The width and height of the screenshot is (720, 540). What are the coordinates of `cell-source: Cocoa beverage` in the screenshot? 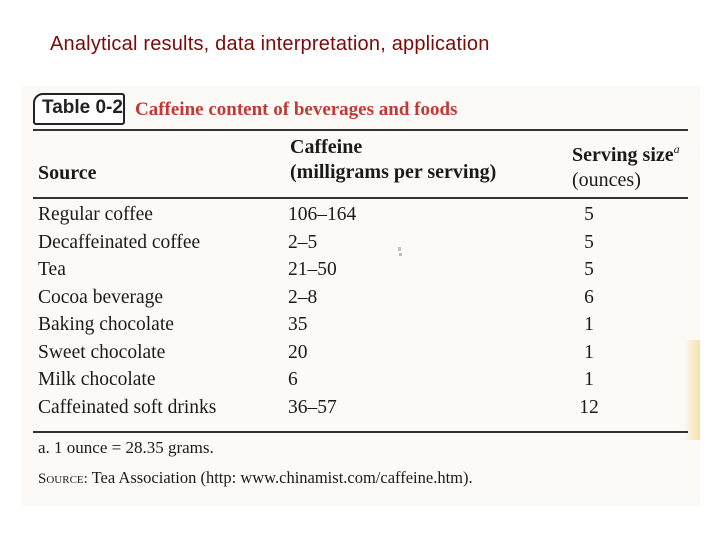 It's located at (101, 297).